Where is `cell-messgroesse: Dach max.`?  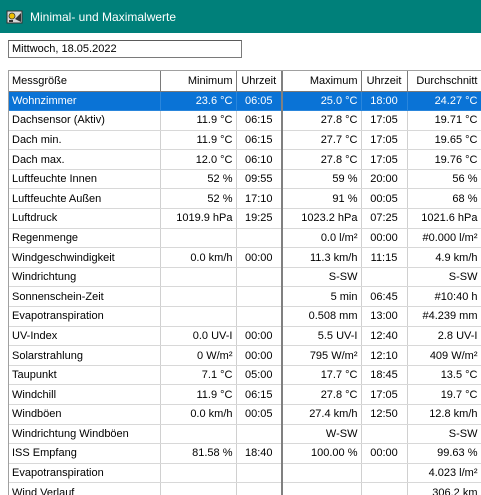 cell-messgroesse: Dach max. is located at coordinates (85, 159).